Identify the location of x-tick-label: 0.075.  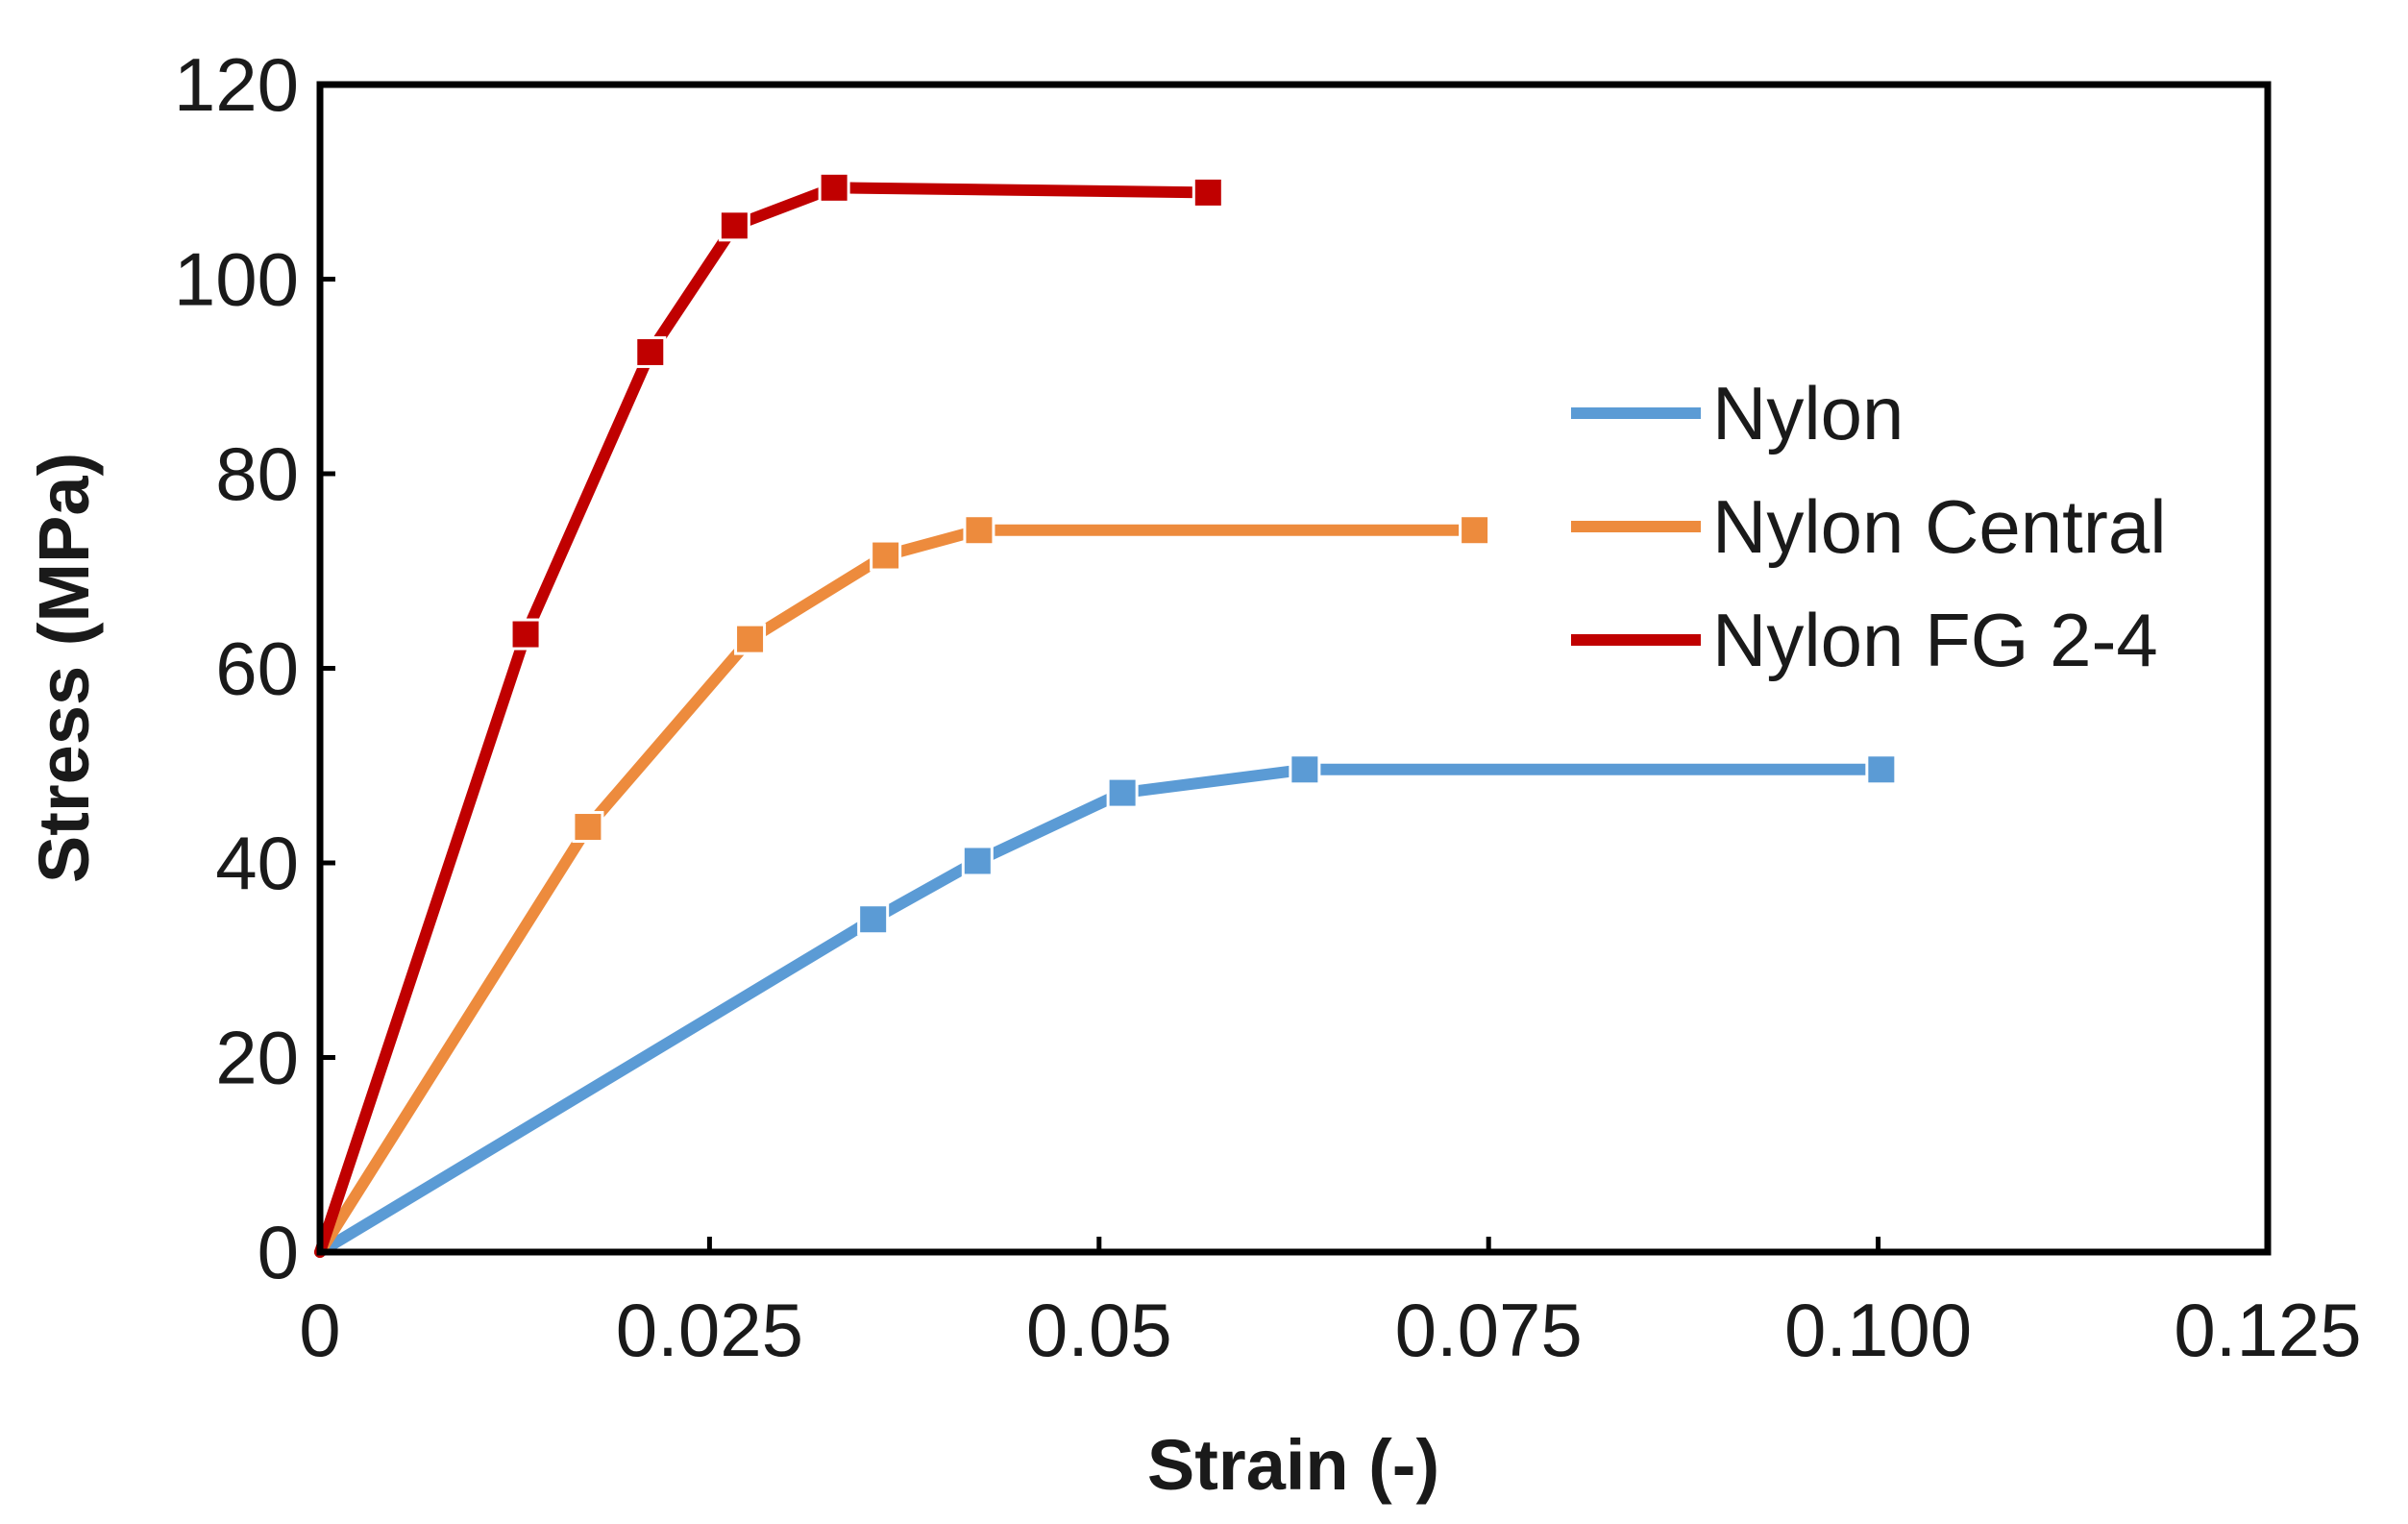
(1489, 1330).